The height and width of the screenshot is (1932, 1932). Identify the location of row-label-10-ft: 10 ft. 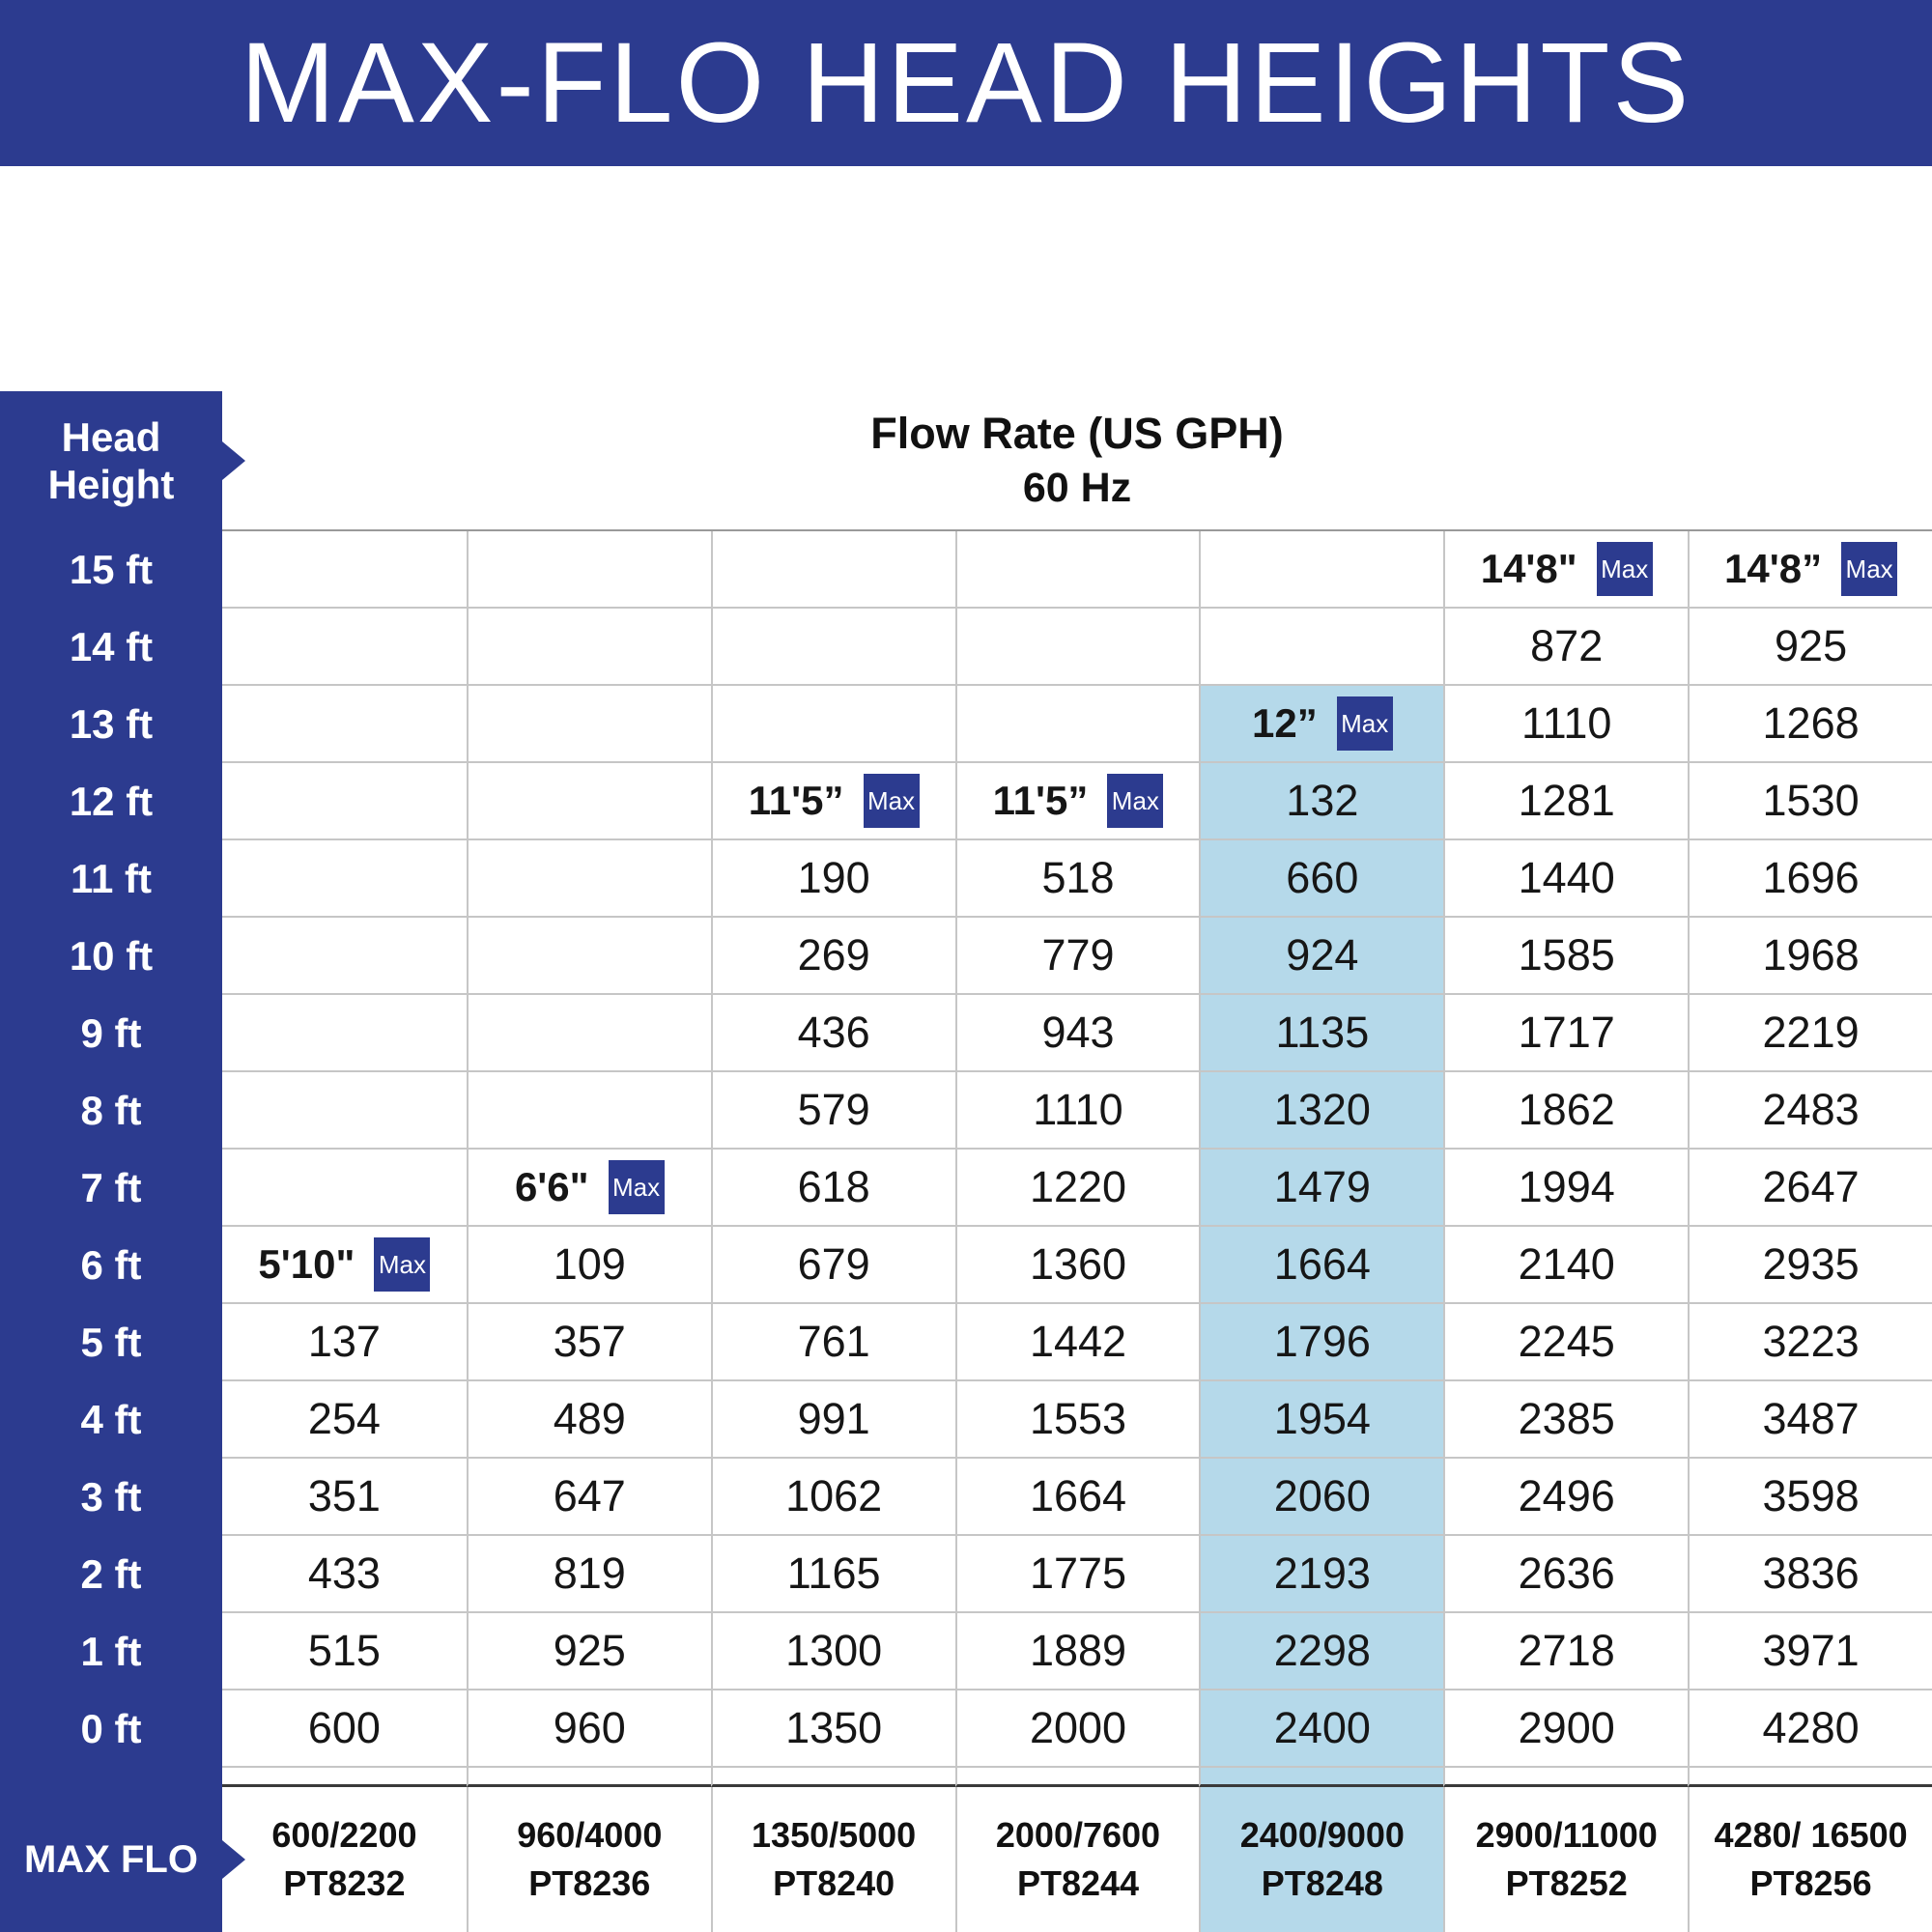
(111, 956).